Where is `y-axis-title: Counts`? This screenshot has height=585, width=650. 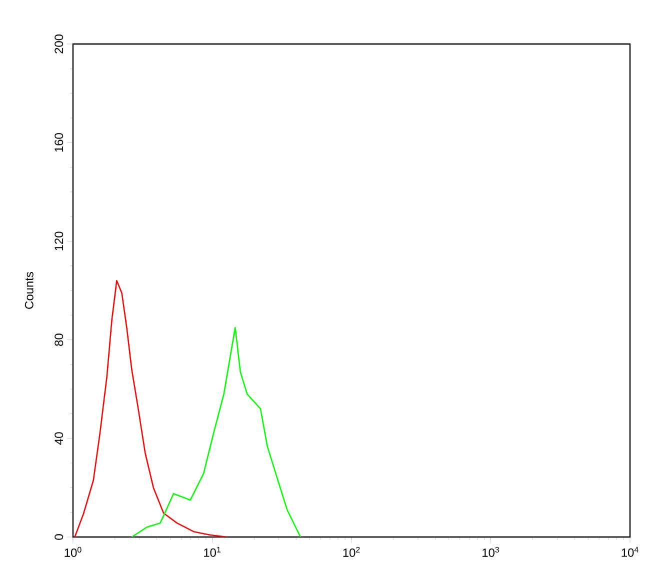 y-axis-title: Counts is located at coordinates (29, 290).